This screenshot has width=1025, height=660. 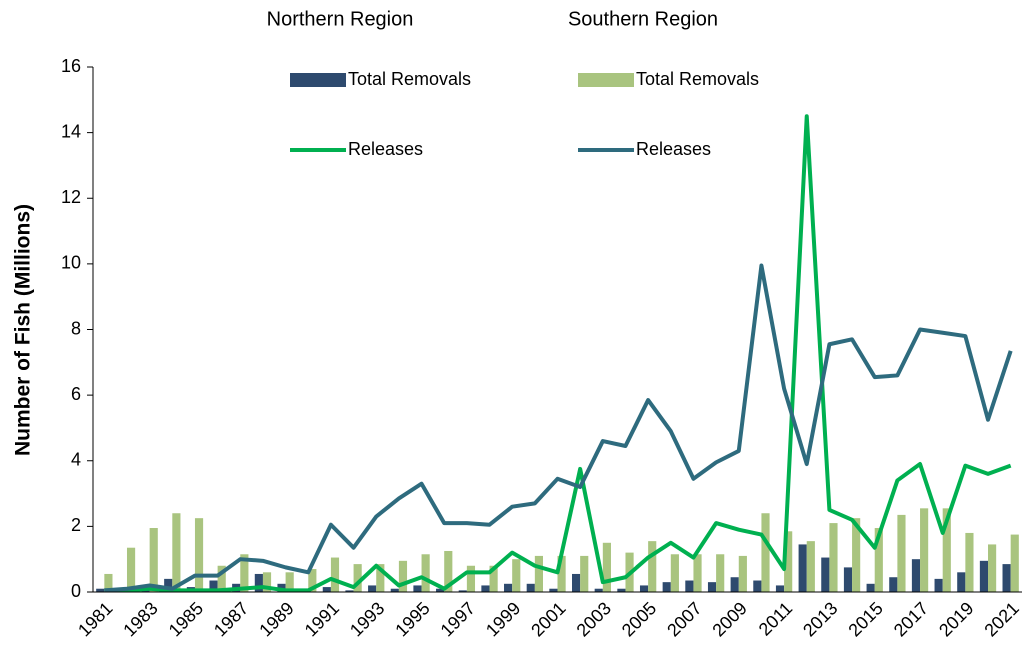 What do you see at coordinates (956, 619) in the screenshot?
I see `x-tick-label: 2019` at bounding box center [956, 619].